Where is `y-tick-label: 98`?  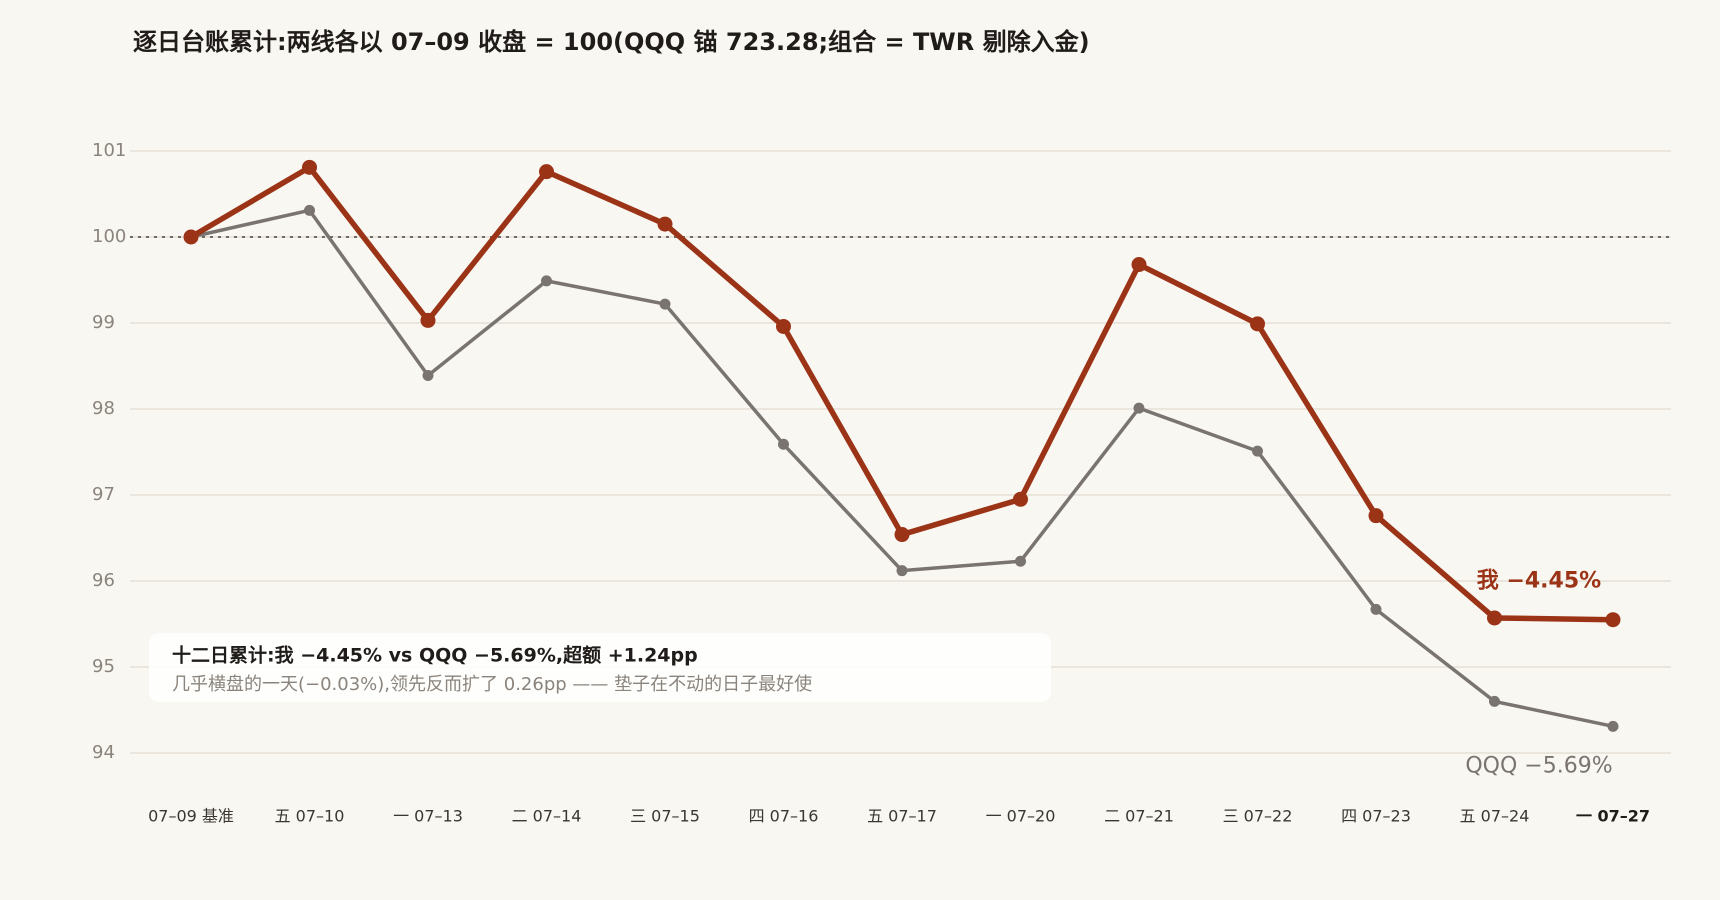 y-tick-label: 98 is located at coordinates (103, 408).